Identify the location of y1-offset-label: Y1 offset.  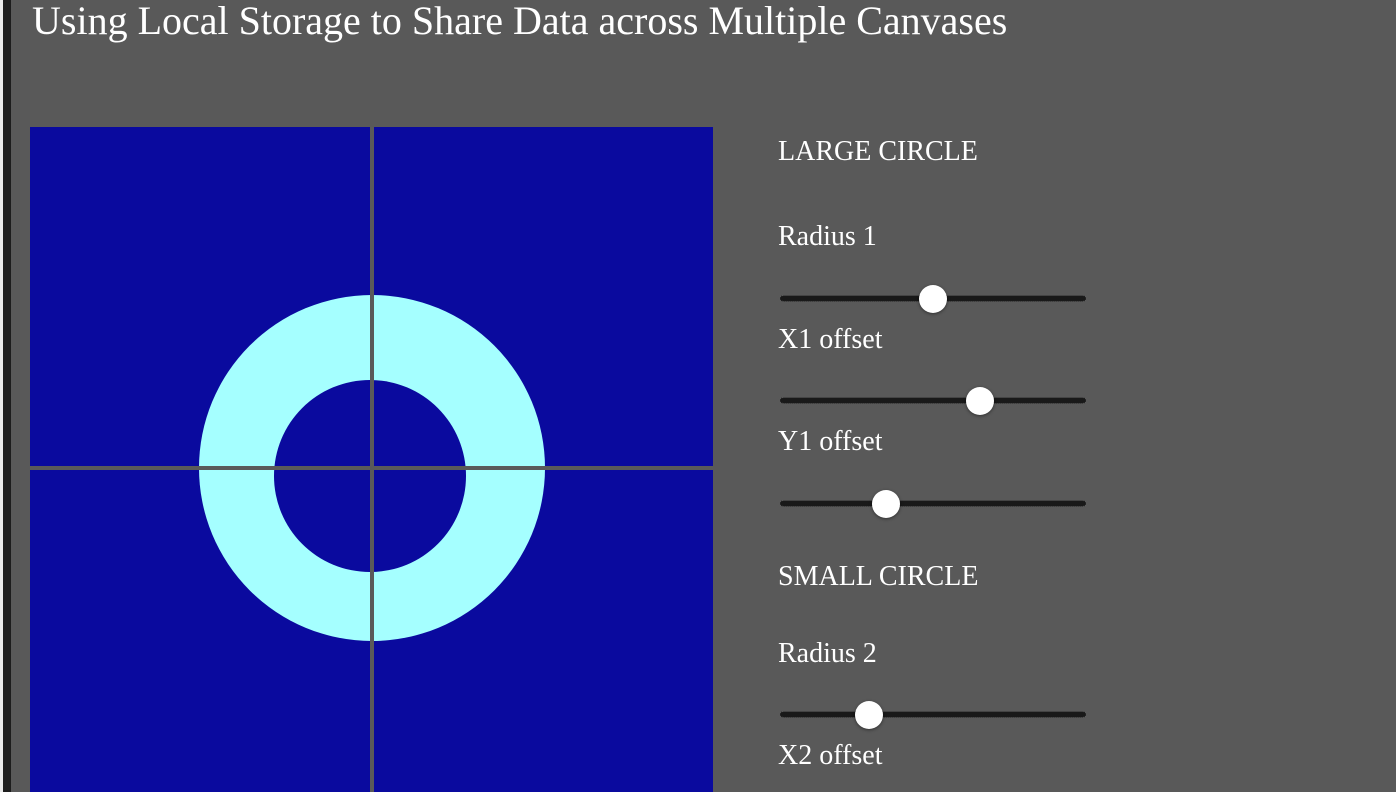
(830, 441).